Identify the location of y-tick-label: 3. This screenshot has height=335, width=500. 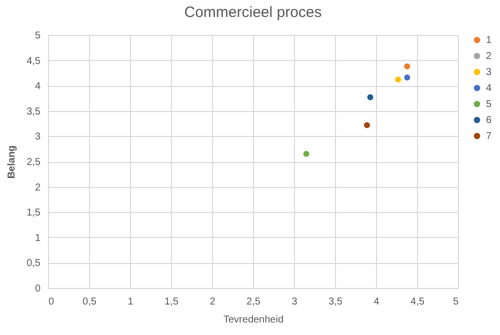
(37, 137).